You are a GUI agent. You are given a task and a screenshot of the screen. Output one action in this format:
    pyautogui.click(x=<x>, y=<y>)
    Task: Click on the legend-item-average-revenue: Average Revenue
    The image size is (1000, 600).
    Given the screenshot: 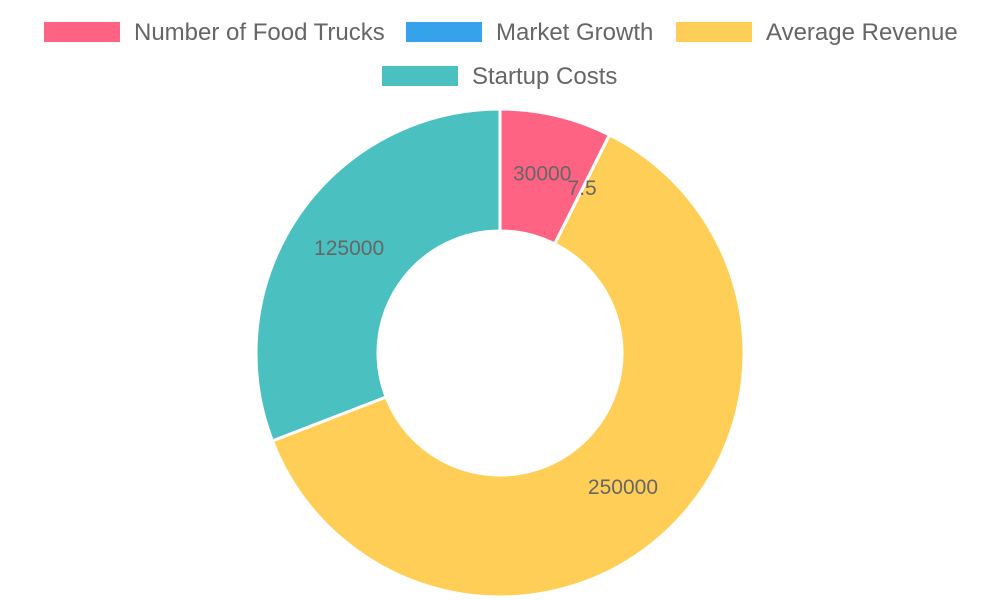 What is the action you would take?
    pyautogui.click(x=817, y=32)
    